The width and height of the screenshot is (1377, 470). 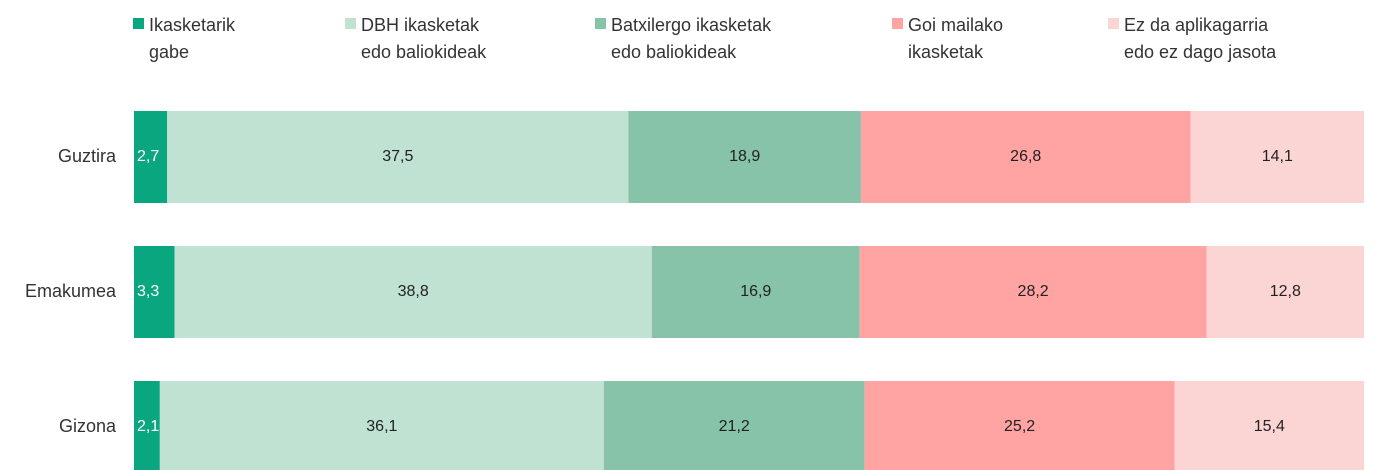 I want to click on legend-item: DBH ikasketak edo baliokideak, so click(x=428, y=39).